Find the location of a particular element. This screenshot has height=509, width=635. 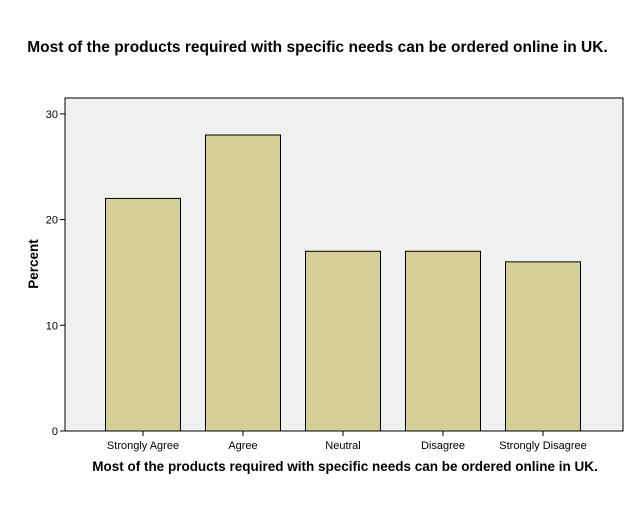

x-tick-label: Strongly Disagree is located at coordinates (542, 446).